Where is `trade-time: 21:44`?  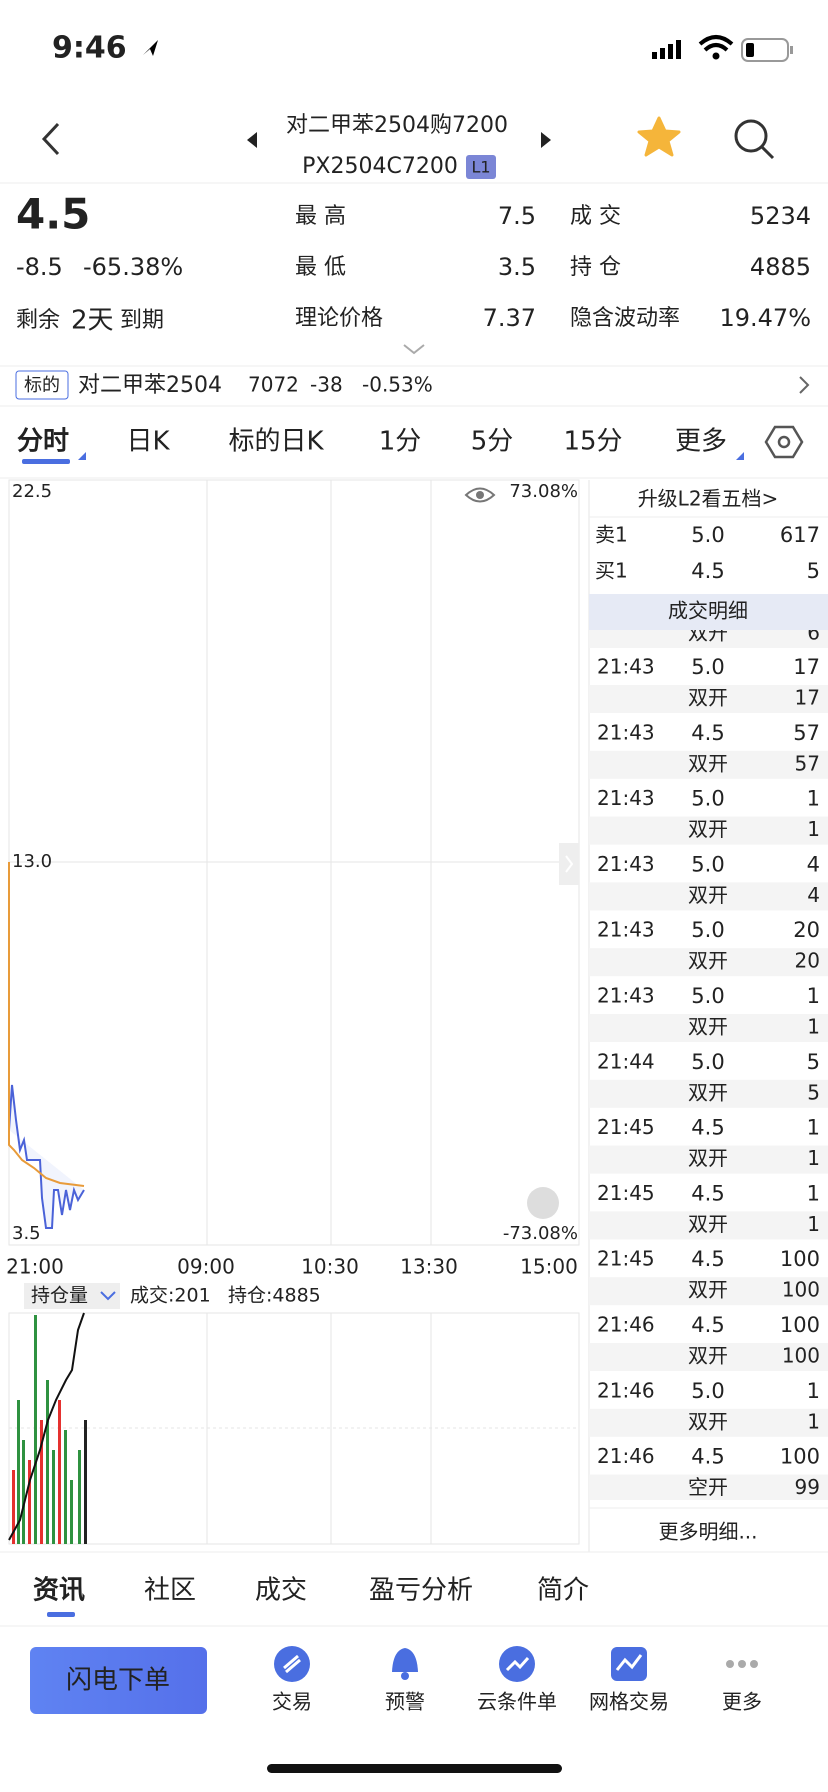
trade-time: 21:44 is located at coordinates (626, 1061).